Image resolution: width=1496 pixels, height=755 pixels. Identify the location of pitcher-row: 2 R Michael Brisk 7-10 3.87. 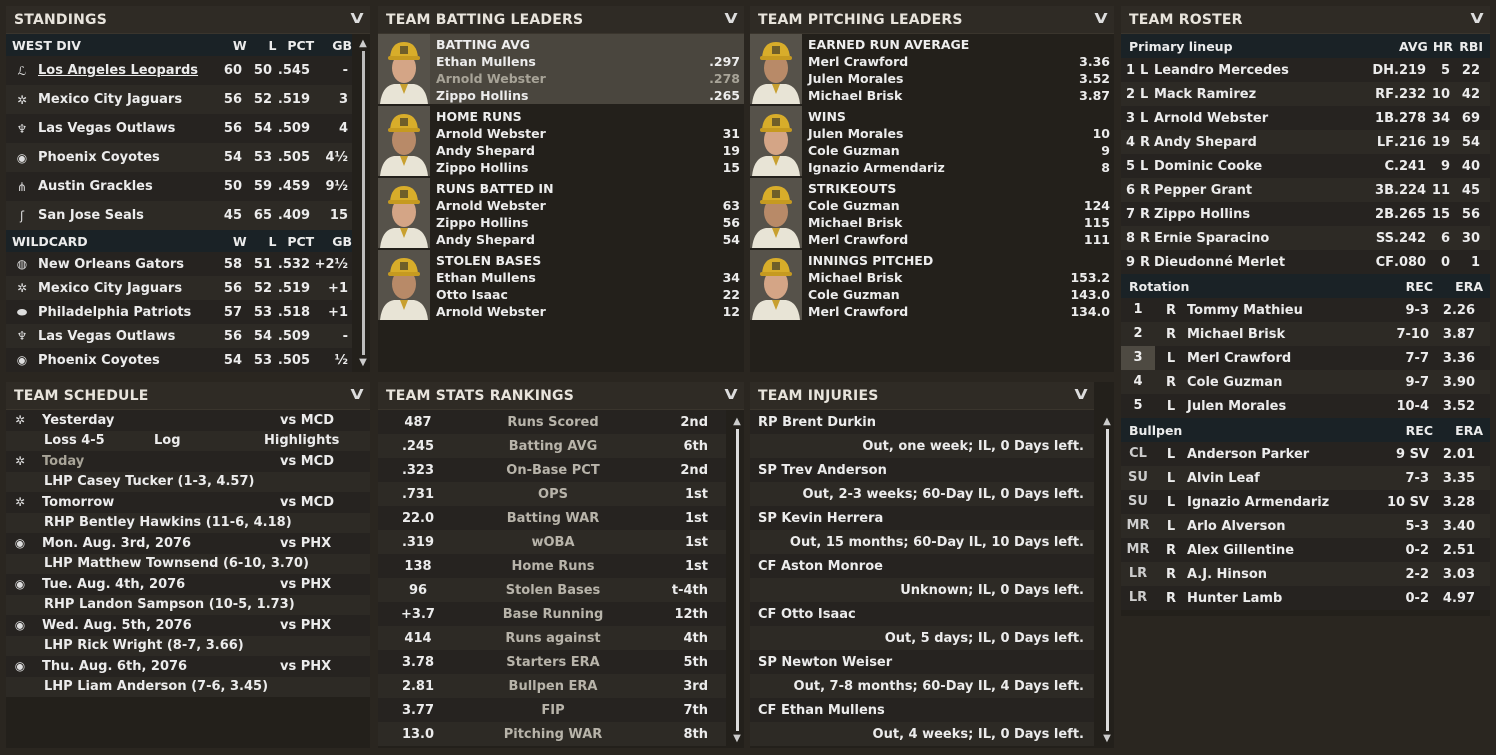
(1305, 334).